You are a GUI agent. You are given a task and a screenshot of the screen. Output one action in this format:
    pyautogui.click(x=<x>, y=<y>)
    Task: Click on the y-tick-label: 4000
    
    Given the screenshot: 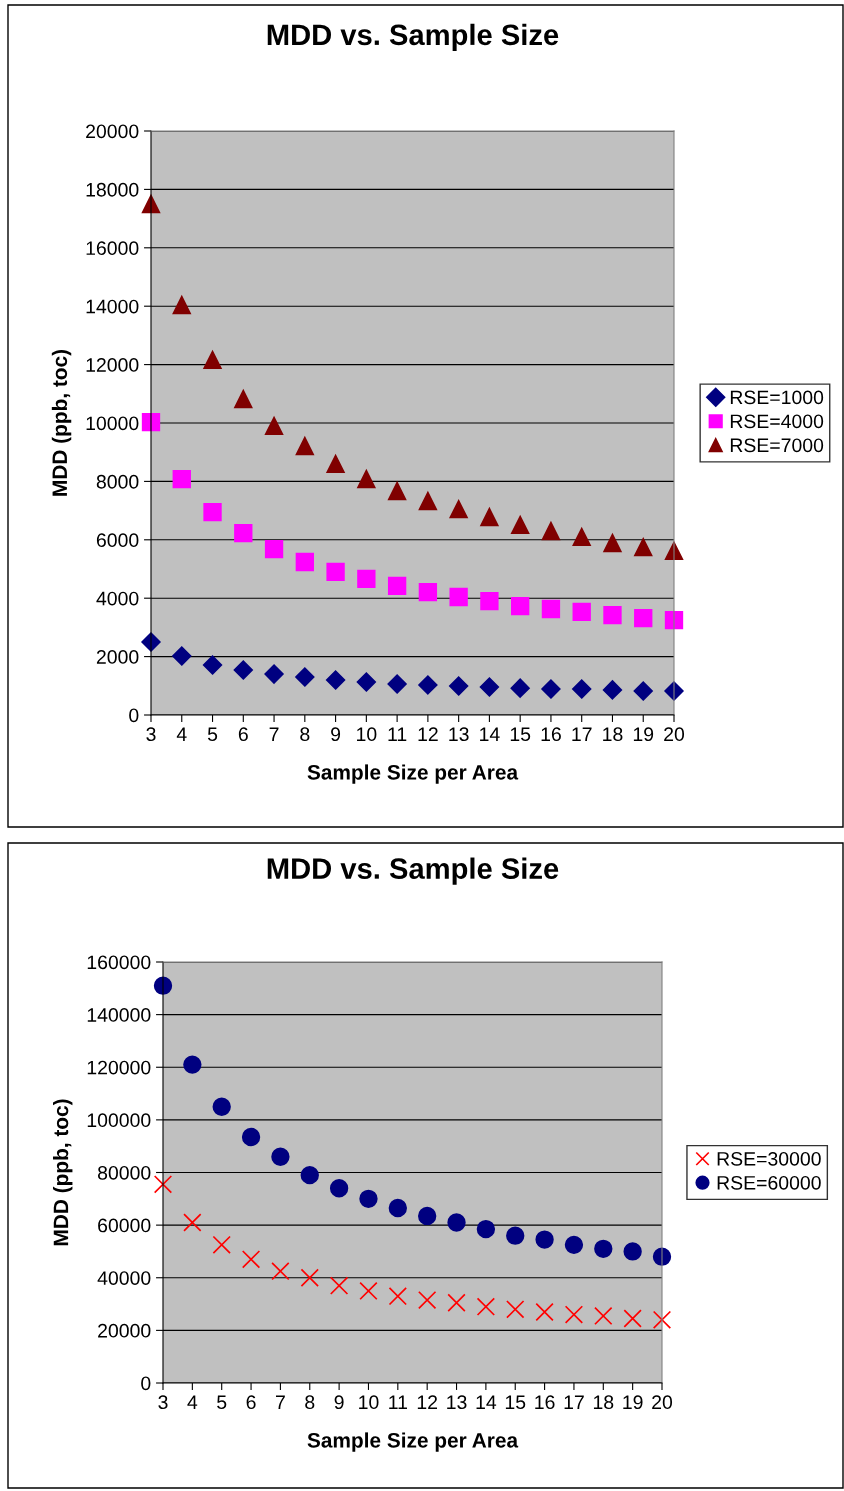 What is the action you would take?
    pyautogui.click(x=117, y=598)
    